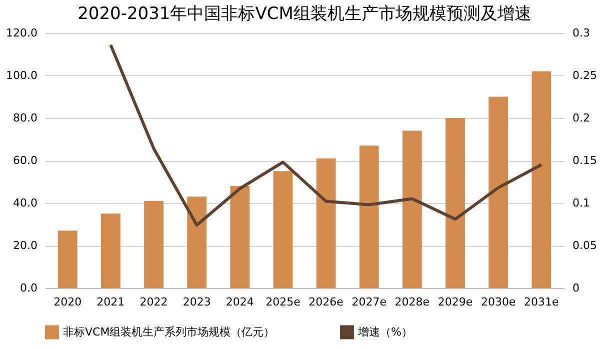 The height and width of the screenshot is (349, 602). What do you see at coordinates (68, 302) in the screenshot?
I see `x-tick-label: 2020` at bounding box center [68, 302].